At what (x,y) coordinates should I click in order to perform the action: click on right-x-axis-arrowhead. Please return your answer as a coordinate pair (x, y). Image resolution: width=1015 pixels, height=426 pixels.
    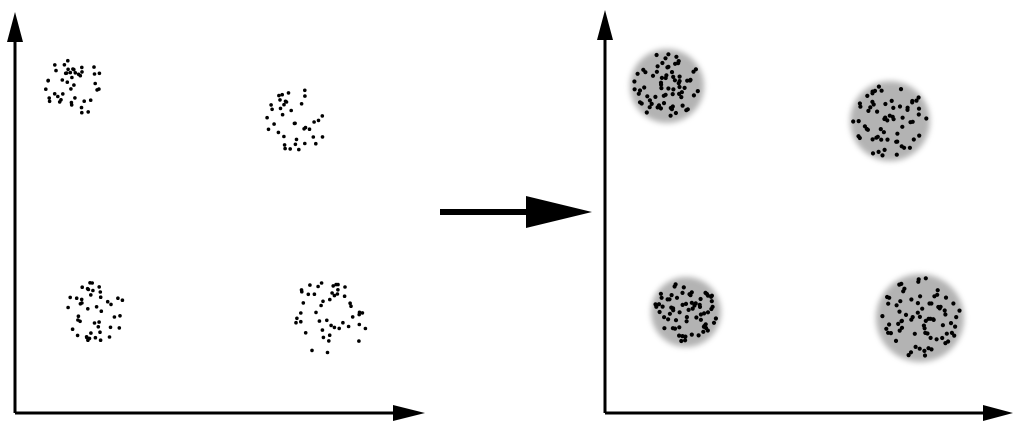
    Looking at the image, I should click on (998, 413).